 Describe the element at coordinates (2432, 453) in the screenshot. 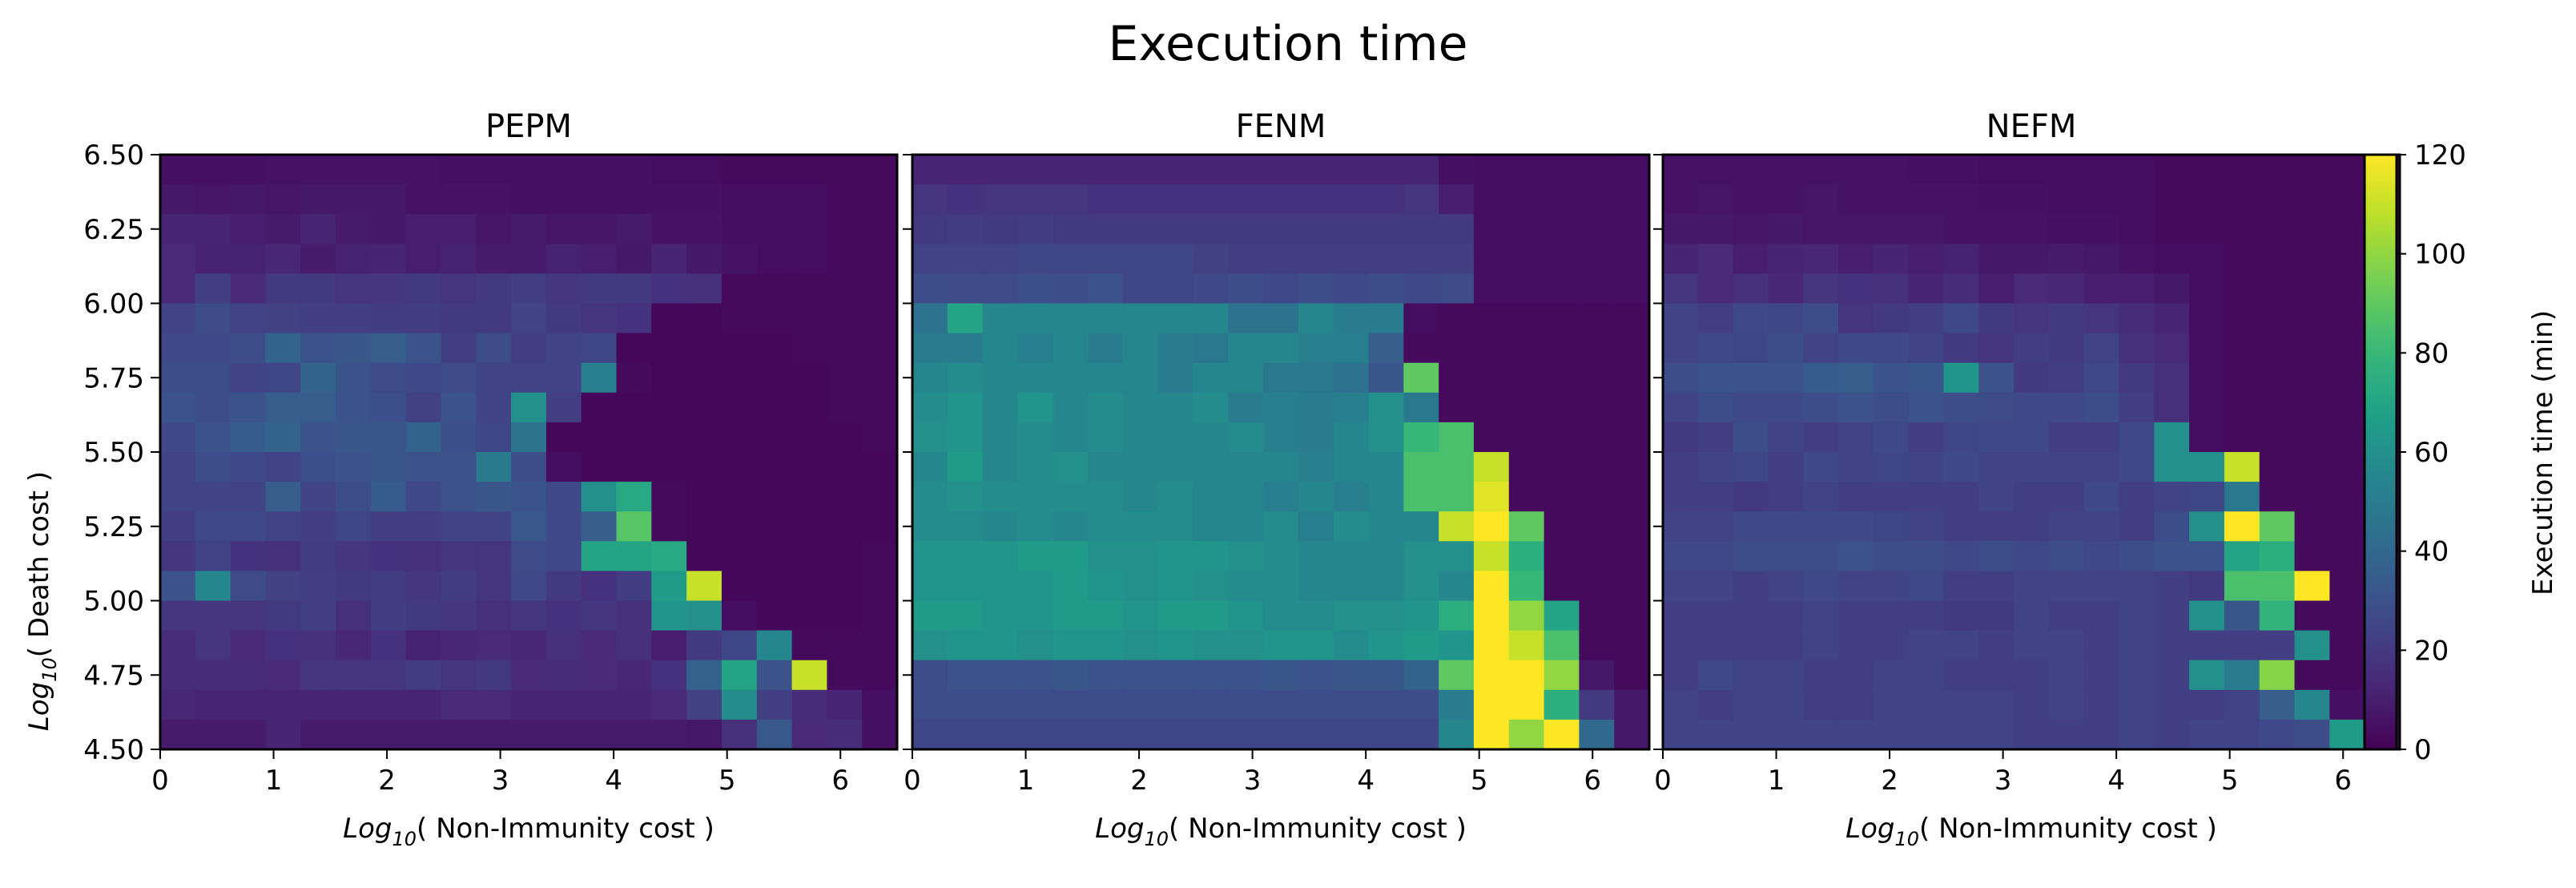

I see `colorbar-tick-label: 60` at that location.